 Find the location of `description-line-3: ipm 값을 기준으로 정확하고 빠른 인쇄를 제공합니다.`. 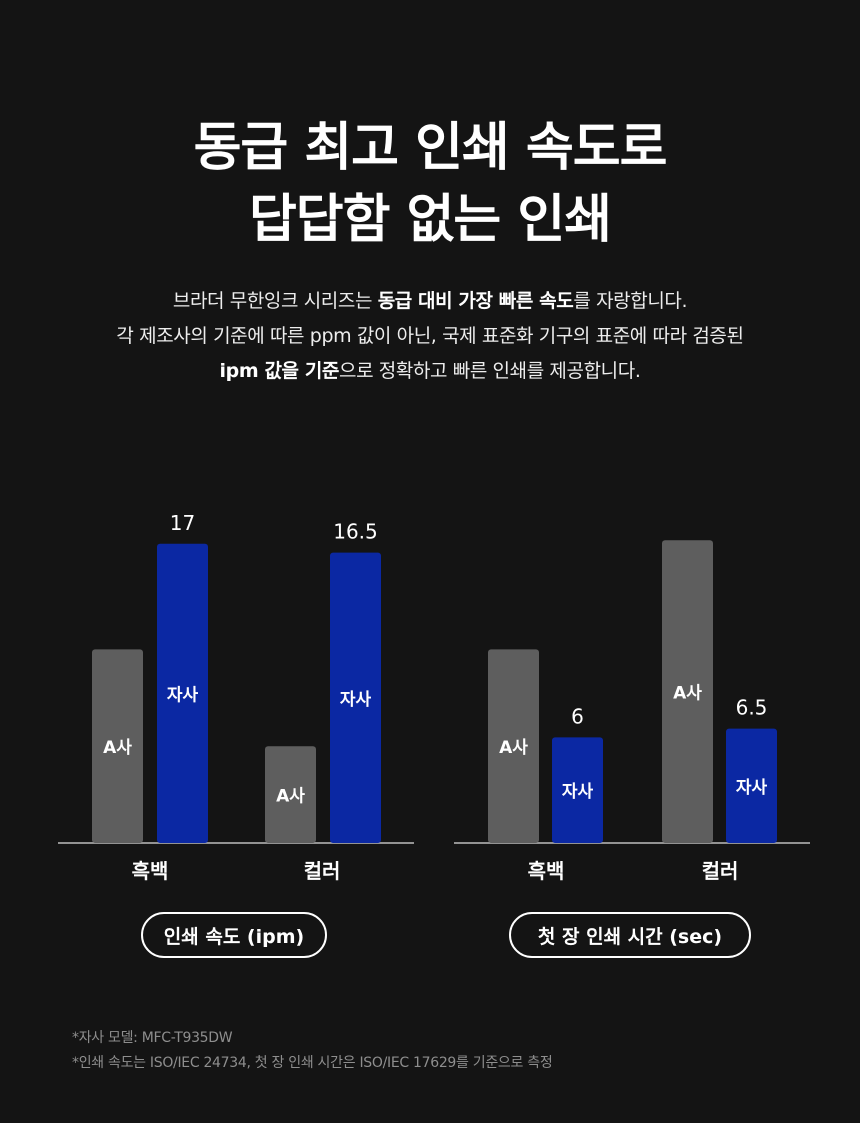

description-line-3: ipm 값을 기준으로 정확하고 빠른 인쇄를 제공합니다. is located at coordinates (430, 371).